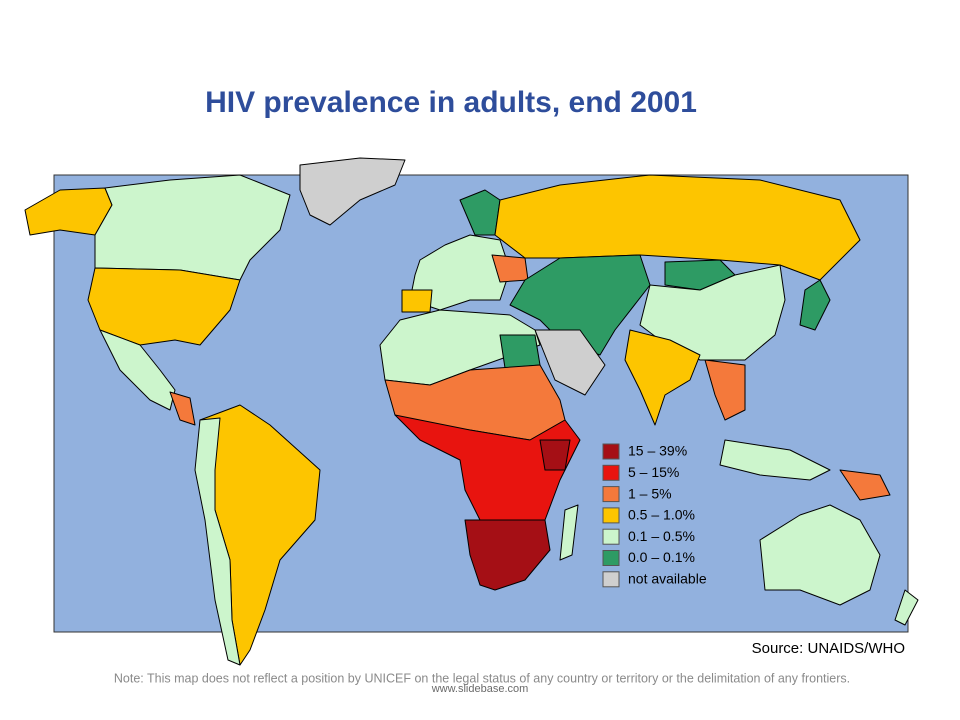  What do you see at coordinates (667, 579) in the screenshot?
I see `legend-label: not available` at bounding box center [667, 579].